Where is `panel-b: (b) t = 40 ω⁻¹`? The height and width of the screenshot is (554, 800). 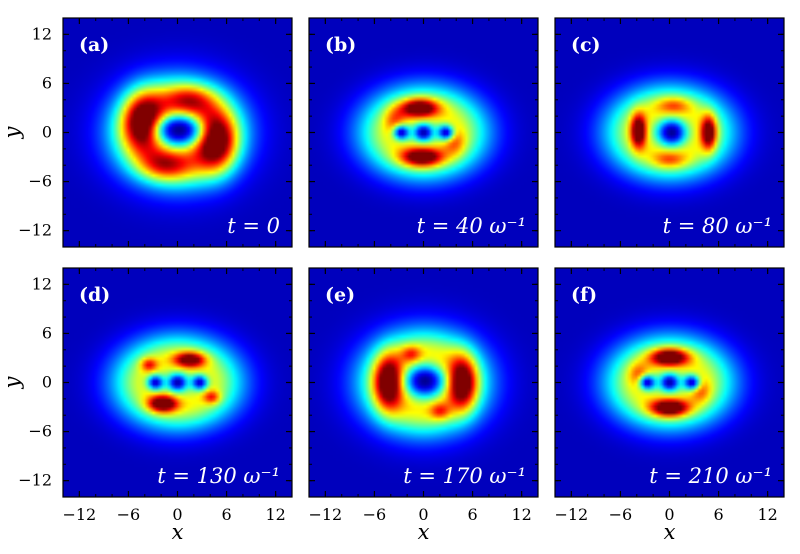 panel-b: (b) t = 40 ω⁻¹ is located at coordinates (423, 132).